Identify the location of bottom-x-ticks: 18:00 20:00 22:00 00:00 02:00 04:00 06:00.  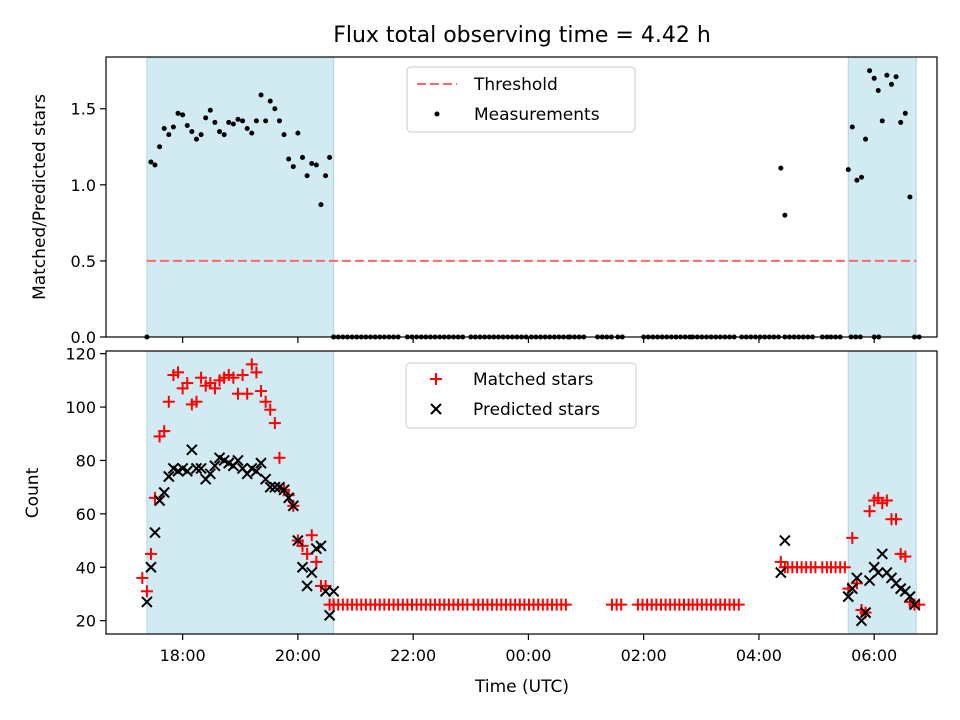
(528, 649).